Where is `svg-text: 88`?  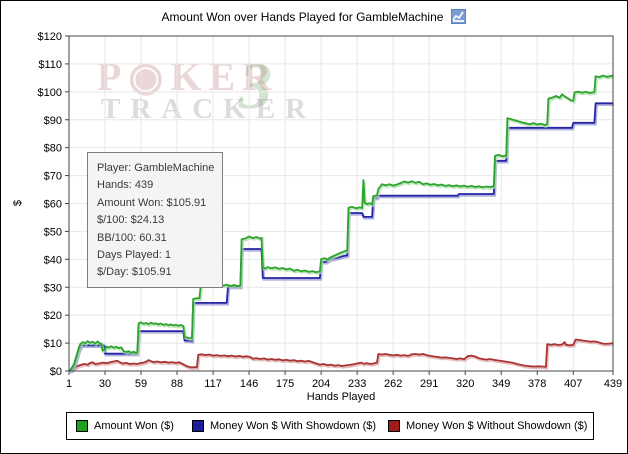
svg-text: 88 is located at coordinates (177, 384).